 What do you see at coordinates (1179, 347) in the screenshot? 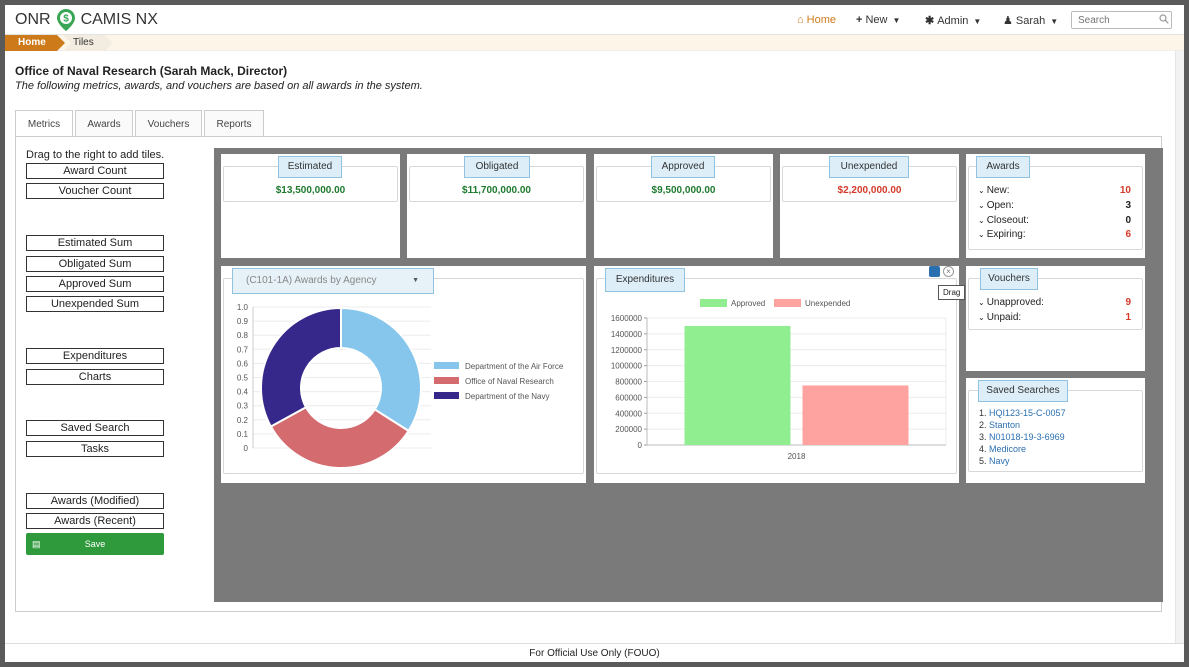
I see `page-scrollbar` at bounding box center [1179, 347].